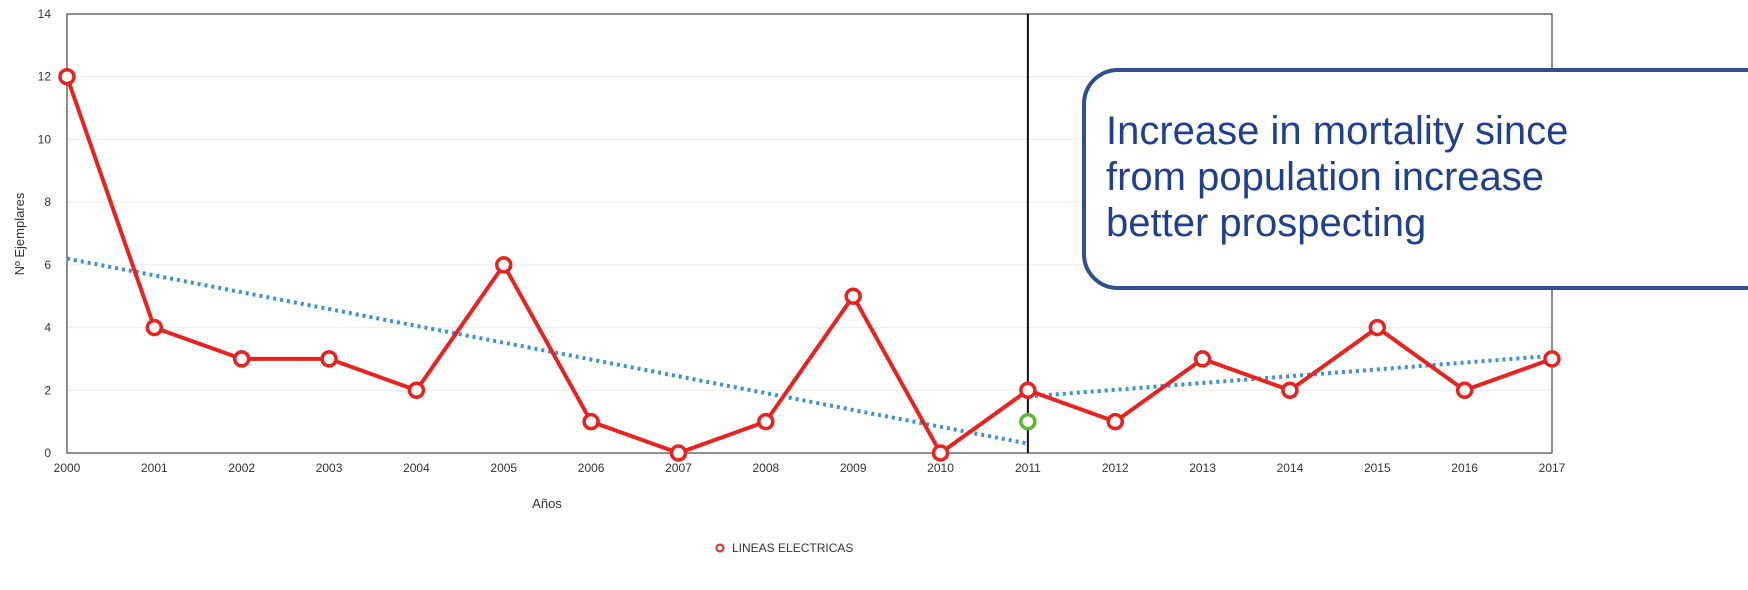 The width and height of the screenshot is (1748, 590). I want to click on x-axis-title: Años, so click(547, 503).